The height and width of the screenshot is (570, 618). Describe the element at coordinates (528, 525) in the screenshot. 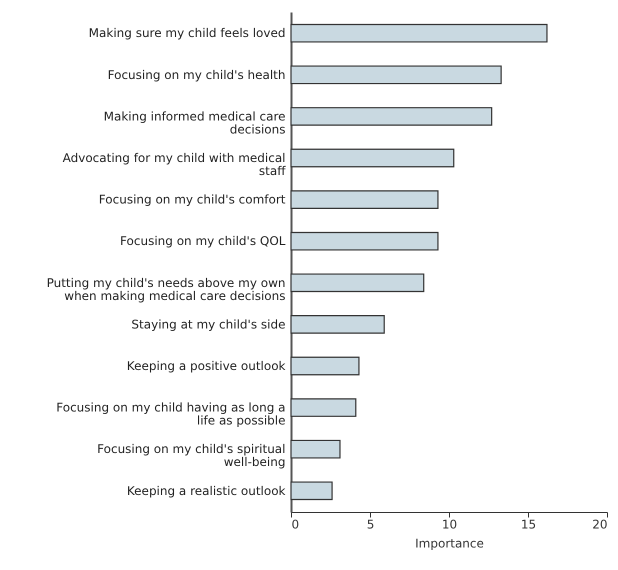

I see `x-tick-label: 15` at that location.